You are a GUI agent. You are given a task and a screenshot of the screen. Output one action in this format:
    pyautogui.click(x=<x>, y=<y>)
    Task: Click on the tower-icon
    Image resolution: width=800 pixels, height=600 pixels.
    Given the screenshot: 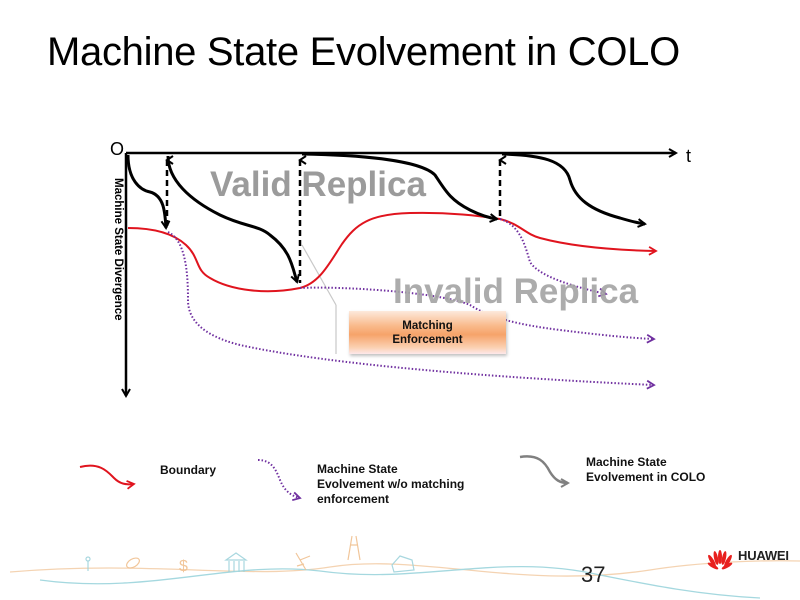 What is the action you would take?
    pyautogui.click(x=354, y=548)
    